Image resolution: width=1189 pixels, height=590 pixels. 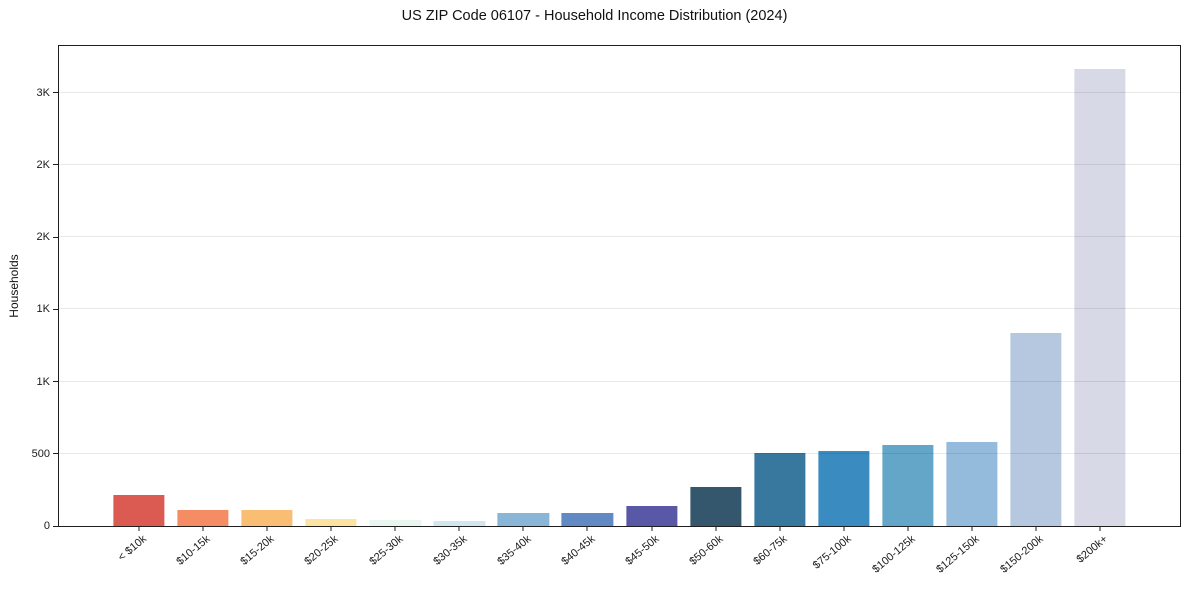 I want to click on x-tick-label: $200k+, so click(x=1092, y=549).